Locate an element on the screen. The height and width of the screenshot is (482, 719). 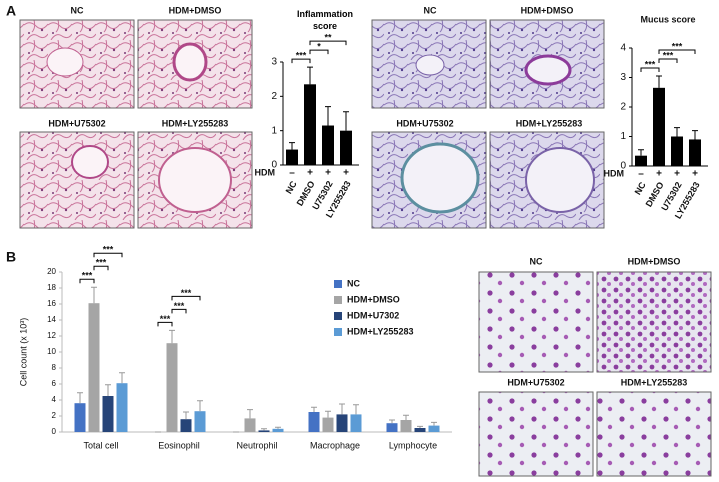
y-tick-label: 6 is located at coordinates (54, 383).